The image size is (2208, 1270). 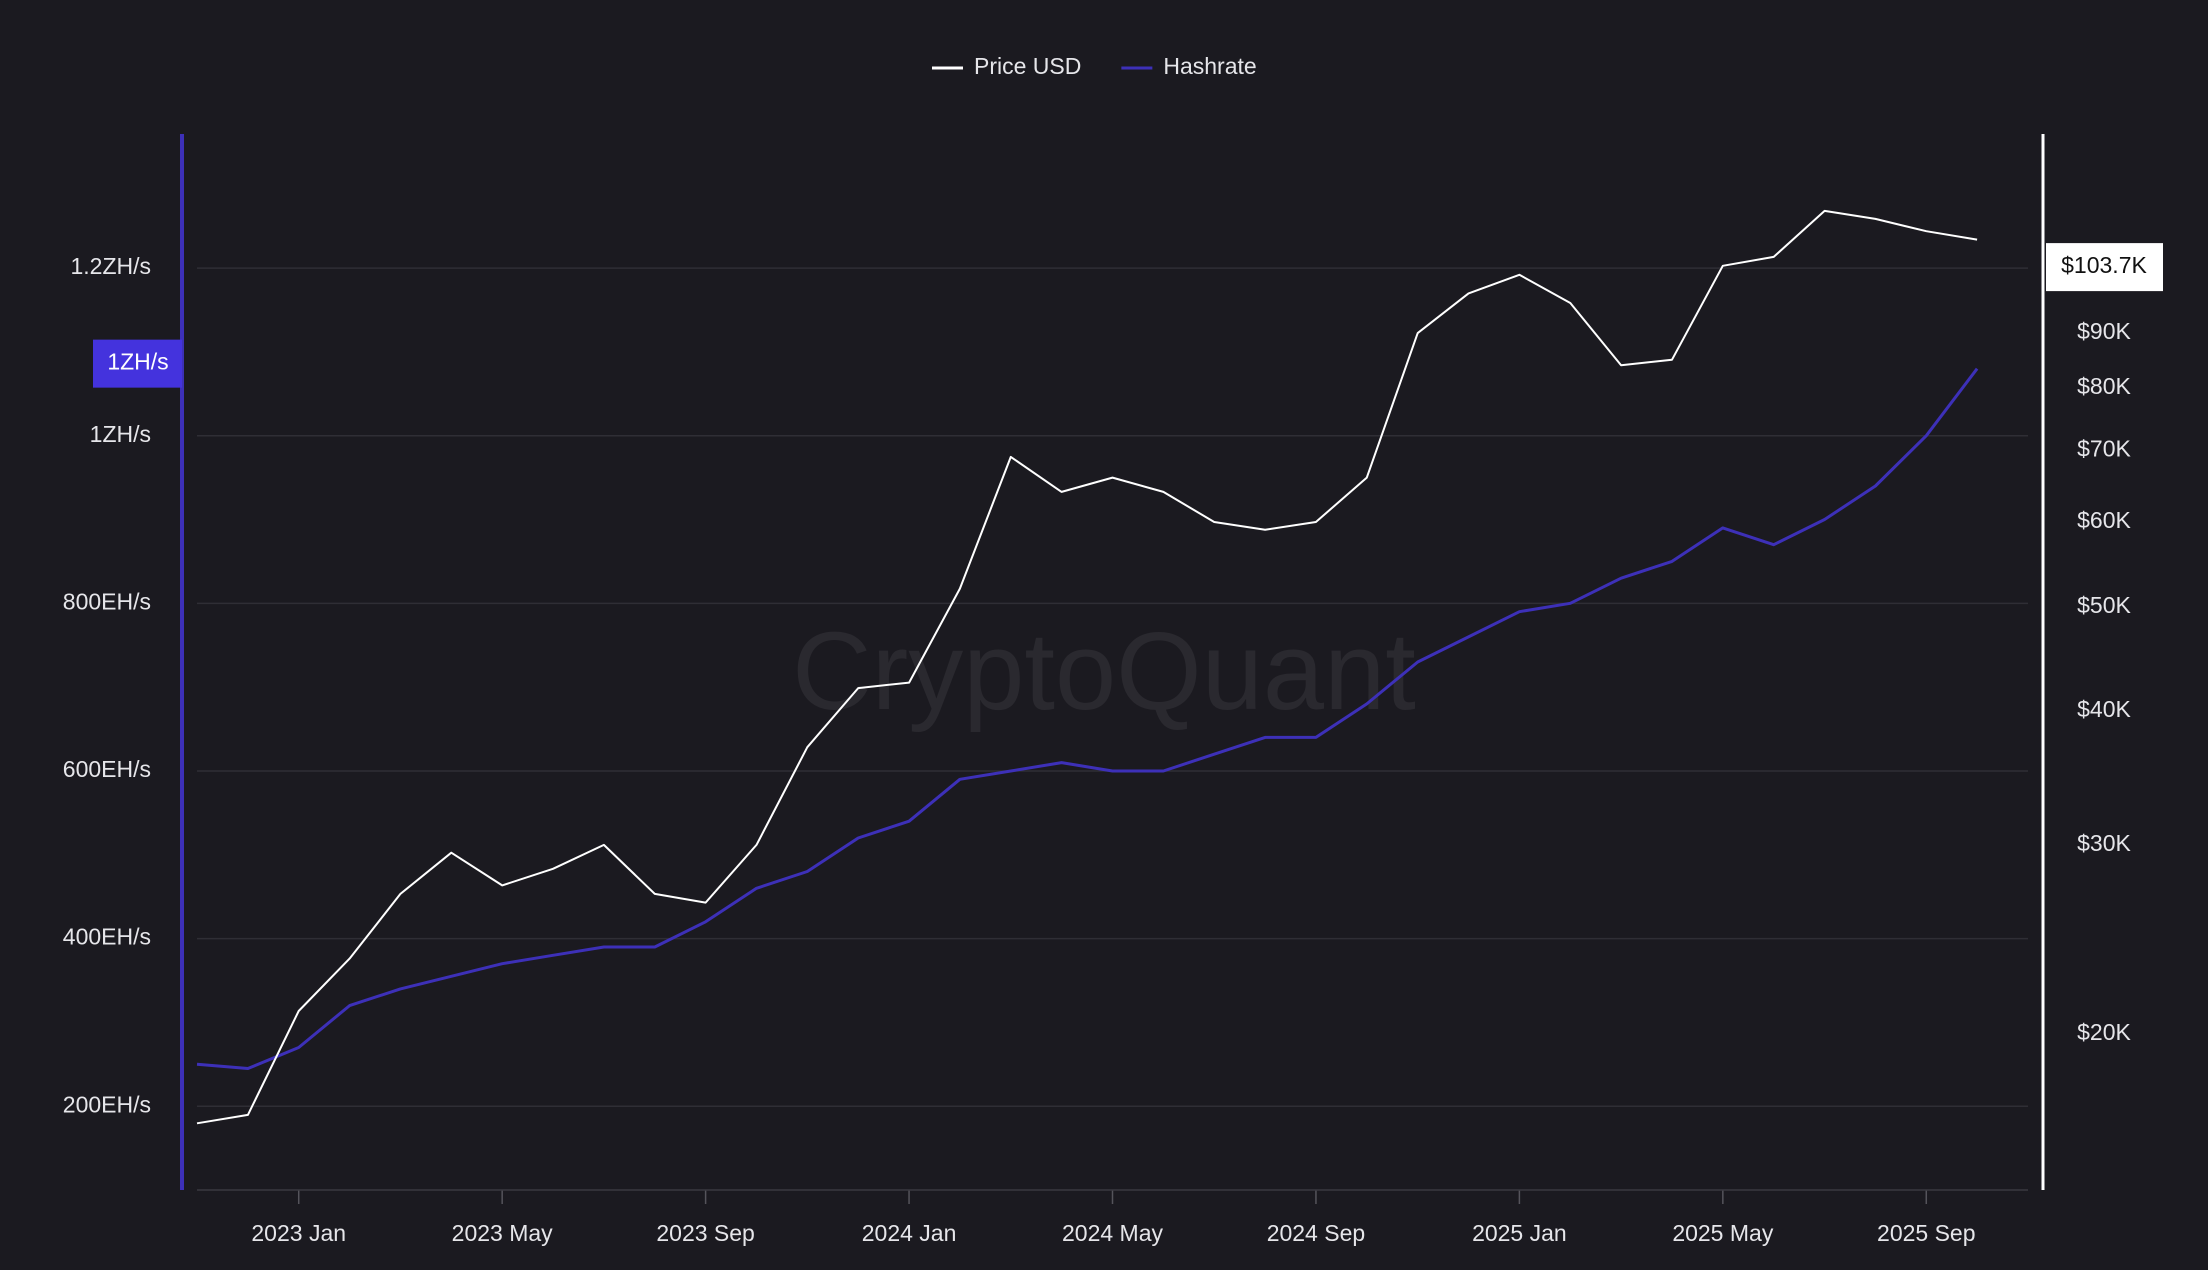 What do you see at coordinates (298, 1233) in the screenshot?
I see `x-tick-label: 2023 Jan` at bounding box center [298, 1233].